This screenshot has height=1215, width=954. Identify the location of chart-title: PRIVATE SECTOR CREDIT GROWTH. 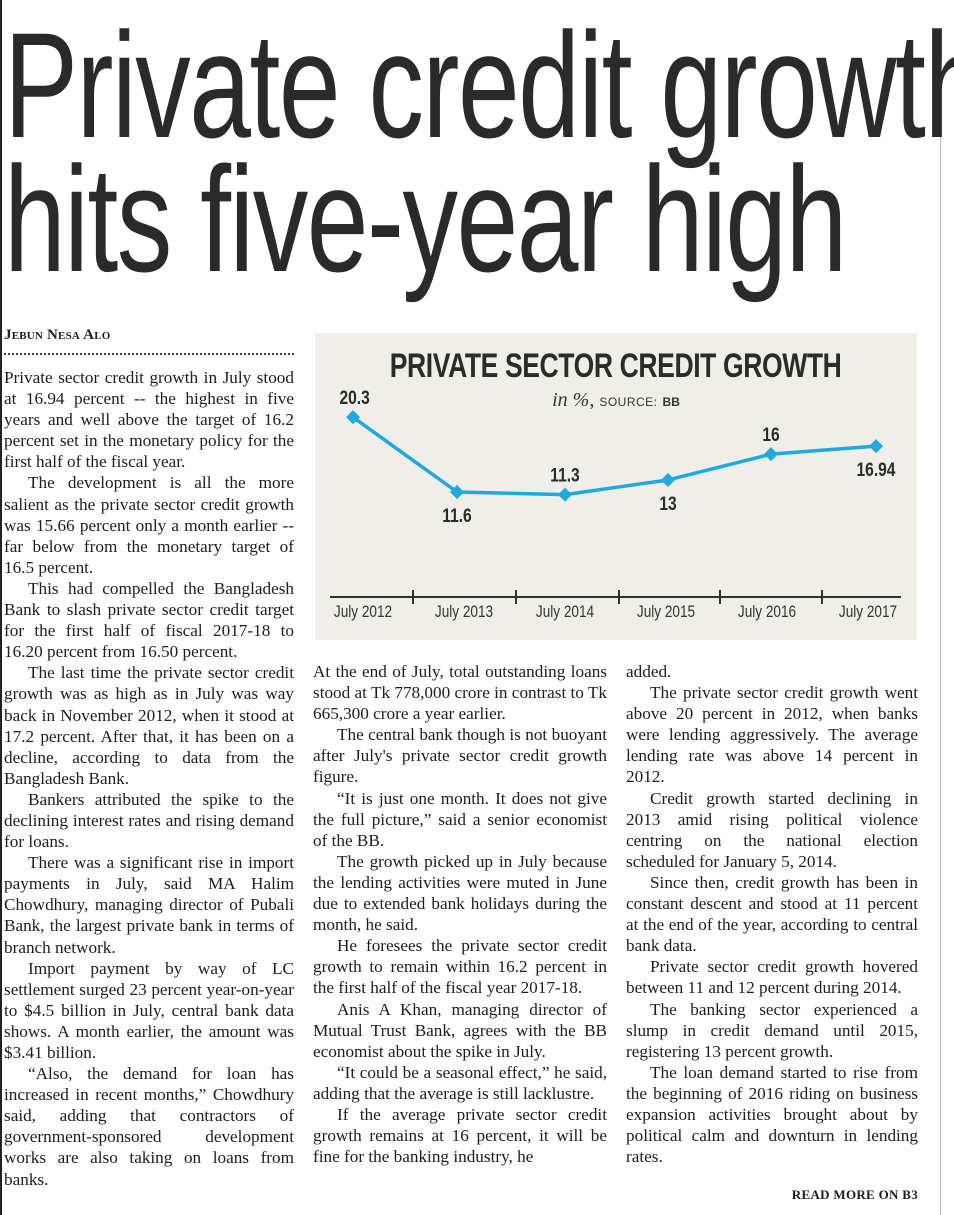
(616, 366).